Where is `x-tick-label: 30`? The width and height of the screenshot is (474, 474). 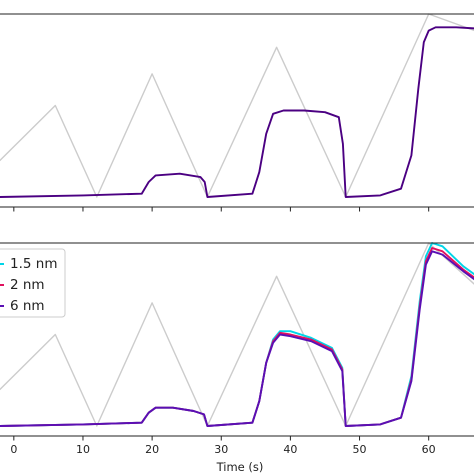
x-tick-label: 30 is located at coordinates (221, 449).